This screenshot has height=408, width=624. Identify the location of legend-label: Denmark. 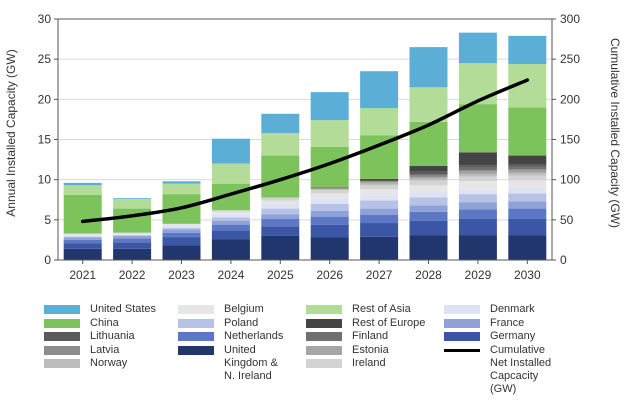
(512, 309).